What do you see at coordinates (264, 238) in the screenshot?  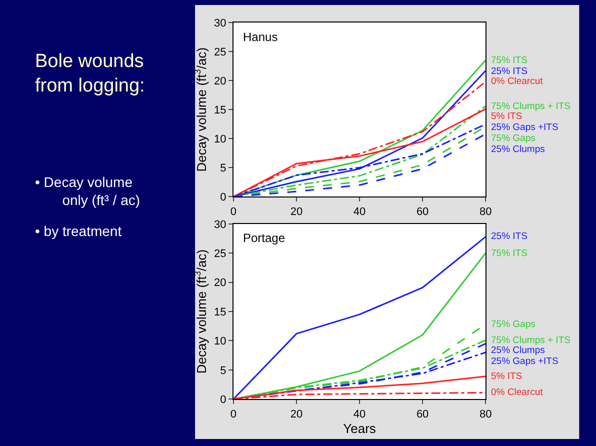 I see `text: Portage` at bounding box center [264, 238].